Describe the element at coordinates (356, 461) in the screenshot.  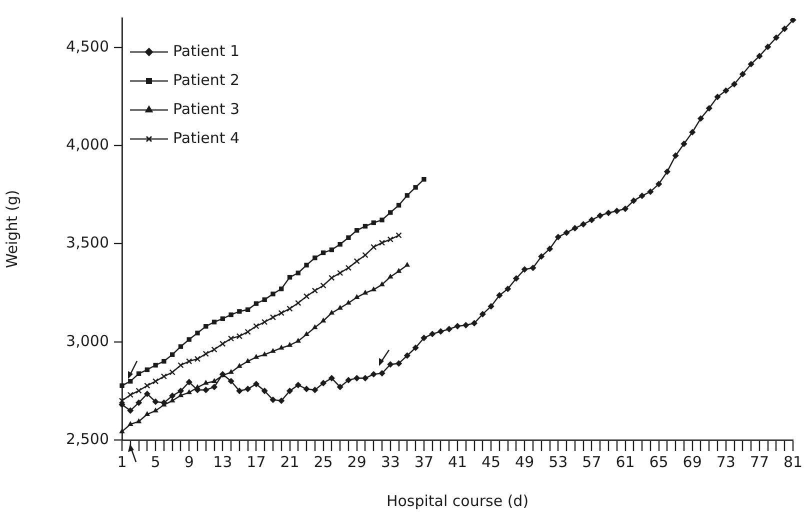
I see `x-tick-label: 29` at that location.